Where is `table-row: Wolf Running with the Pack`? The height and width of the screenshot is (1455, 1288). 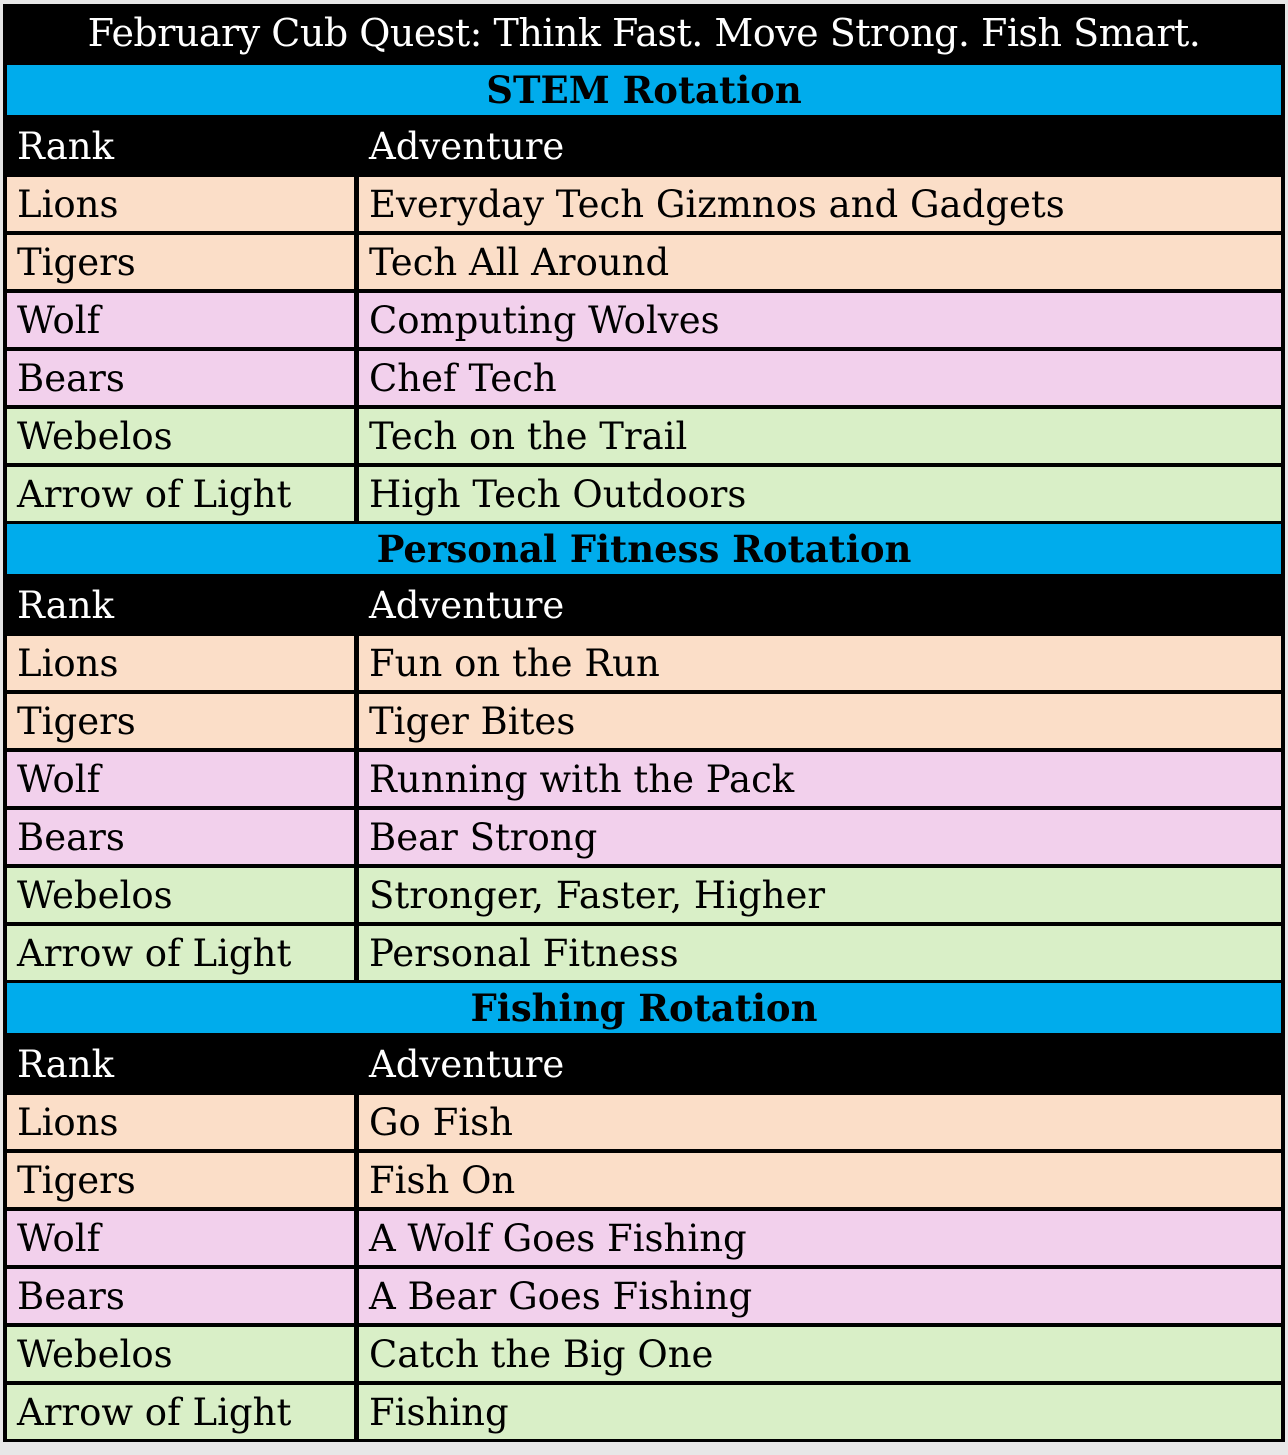 table-row: Wolf Running with the Pack is located at coordinates (644, 779).